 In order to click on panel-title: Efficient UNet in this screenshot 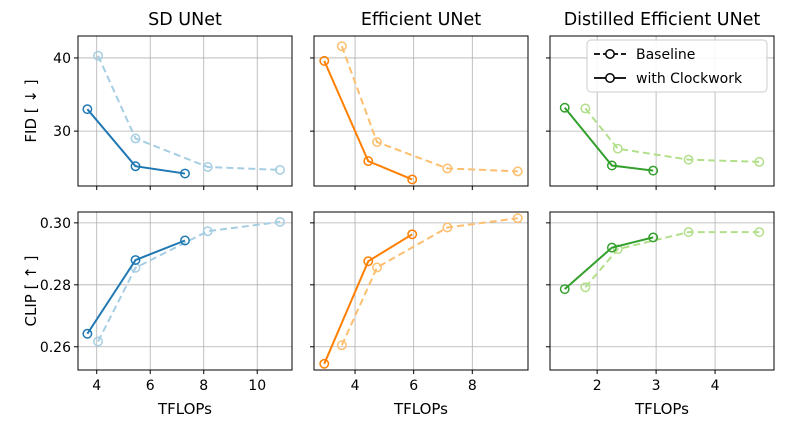, I will do `click(421, 20)`.